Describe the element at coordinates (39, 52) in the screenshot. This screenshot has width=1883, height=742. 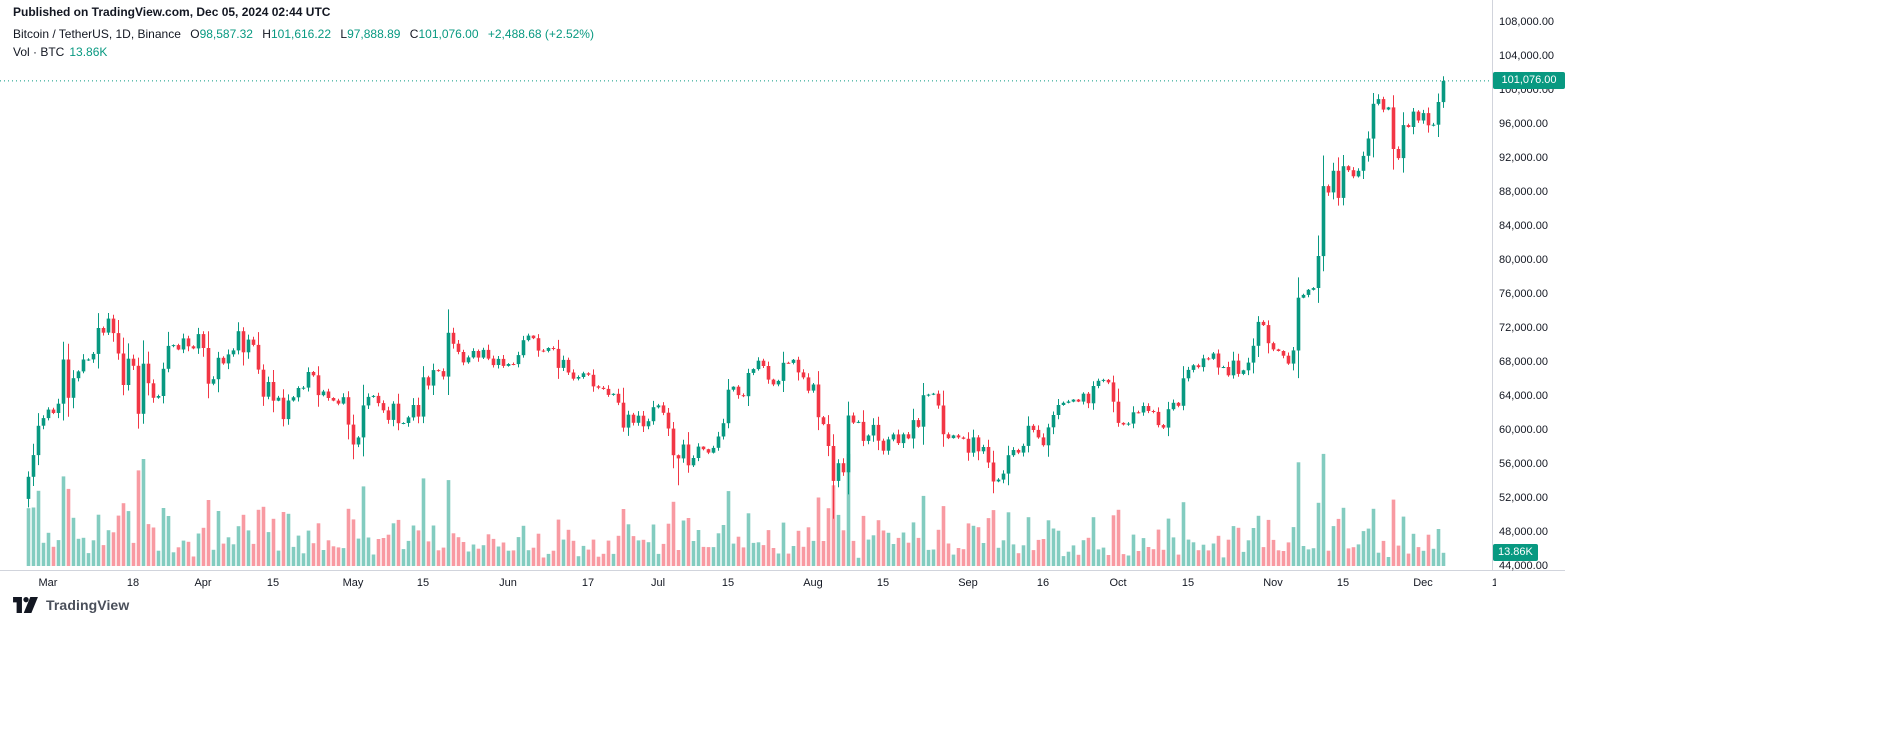
I see `volume-label: Vol · BTC` at that location.